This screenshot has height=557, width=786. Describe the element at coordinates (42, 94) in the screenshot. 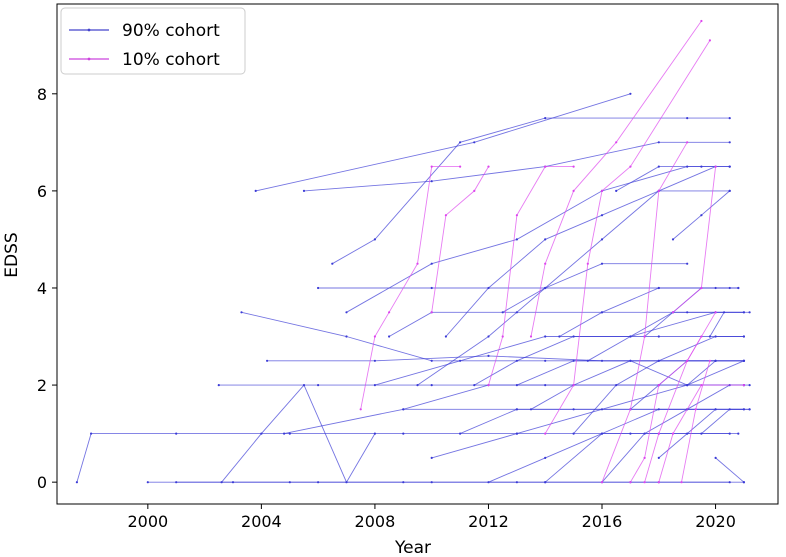

I see `y-tick-label: 8` at that location.